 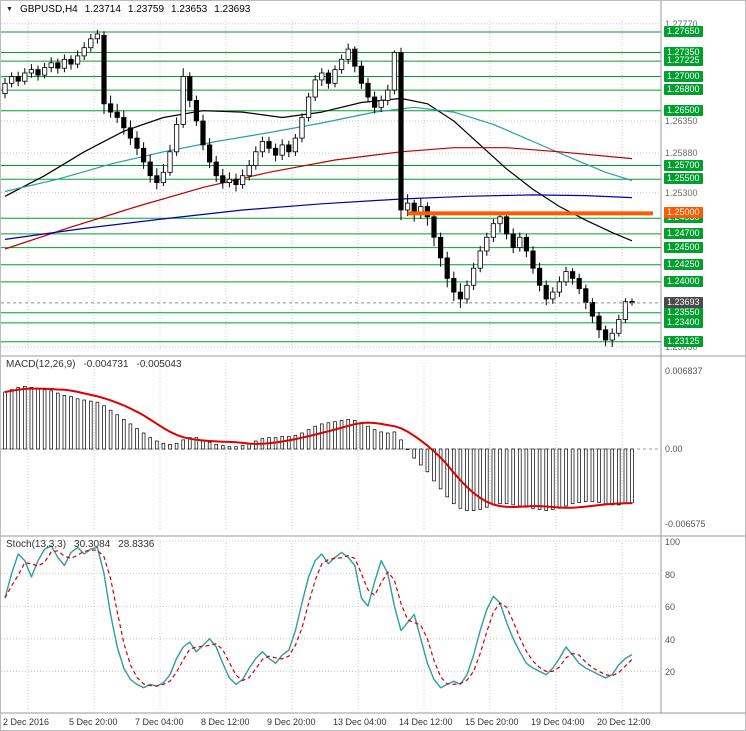 What do you see at coordinates (673, 542) in the screenshot?
I see `stoch-axis-label: 100` at bounding box center [673, 542].